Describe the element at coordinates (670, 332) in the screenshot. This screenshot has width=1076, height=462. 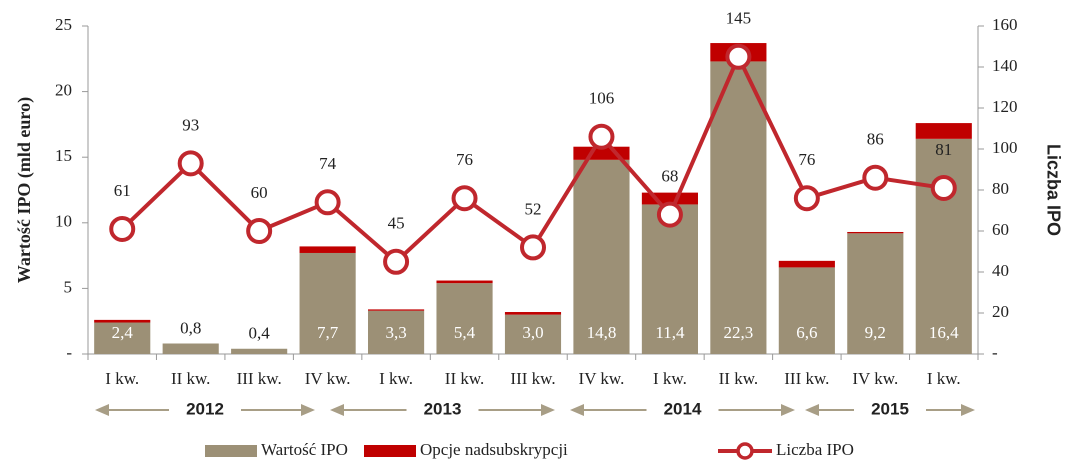
I see `bar-value-label: 11,4` at that location.